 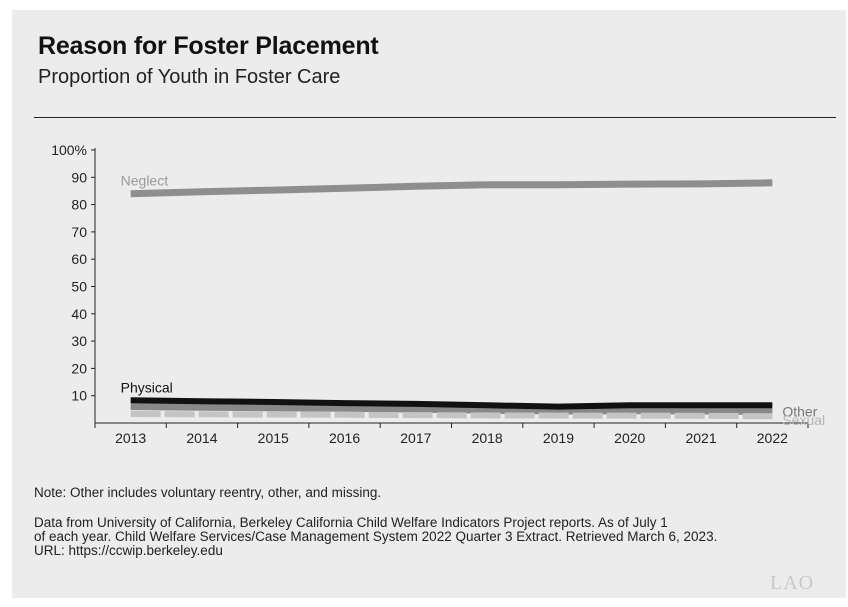 I want to click on series-line-physical, so click(x=451, y=403).